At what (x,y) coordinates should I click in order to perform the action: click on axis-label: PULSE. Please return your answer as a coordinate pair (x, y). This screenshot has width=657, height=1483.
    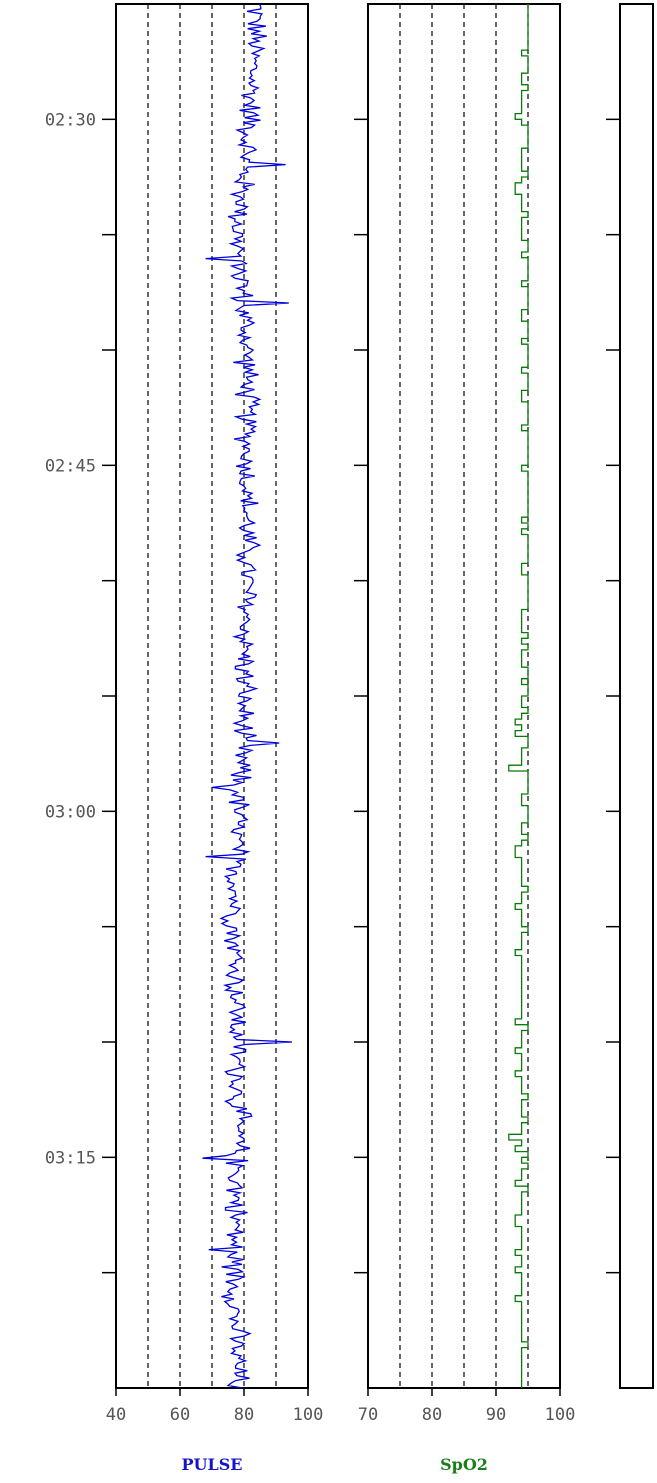
    Looking at the image, I should click on (212, 1464).